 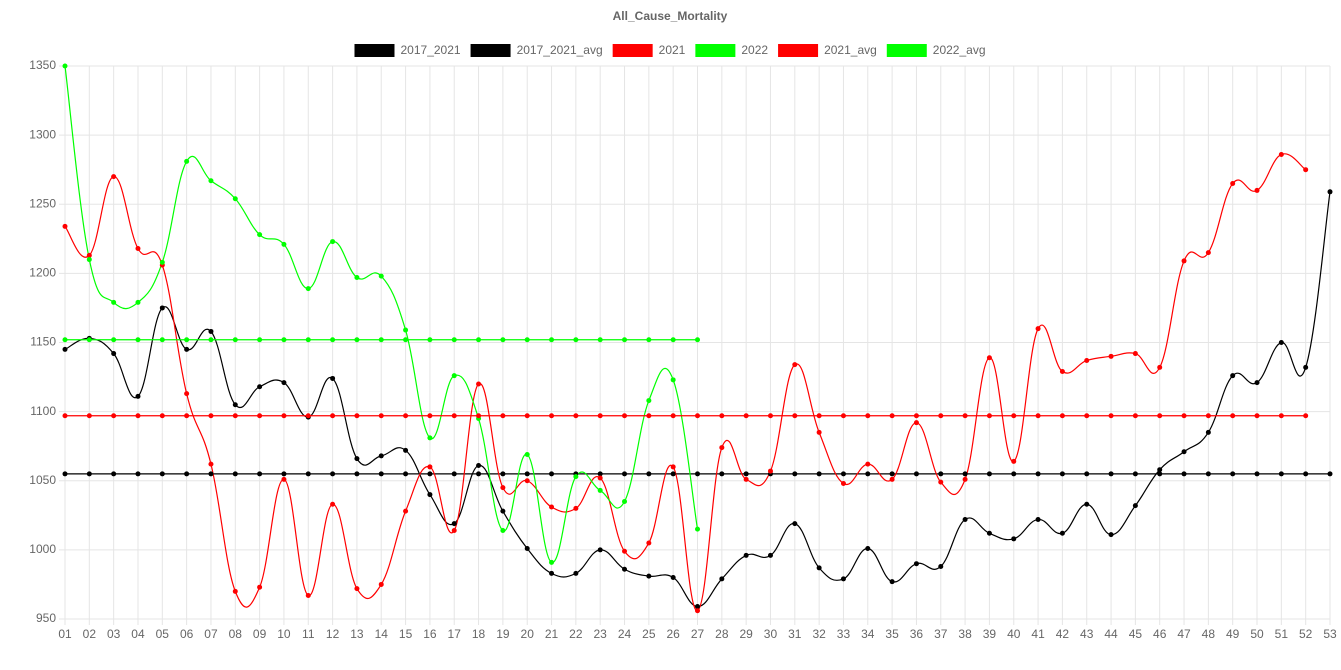 What do you see at coordinates (1282, 634) in the screenshot?
I see `x-tick-label: 51` at bounding box center [1282, 634].